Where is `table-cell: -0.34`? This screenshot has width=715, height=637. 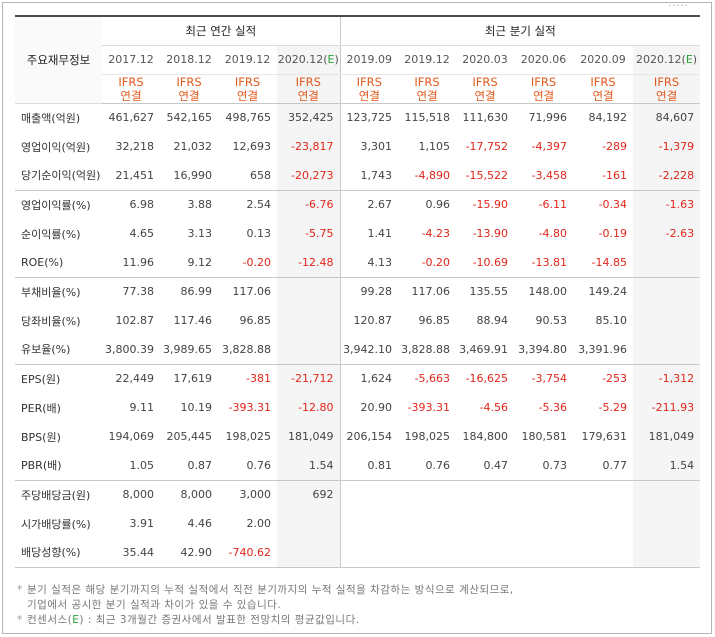 table-cell: -0.34 is located at coordinates (603, 204).